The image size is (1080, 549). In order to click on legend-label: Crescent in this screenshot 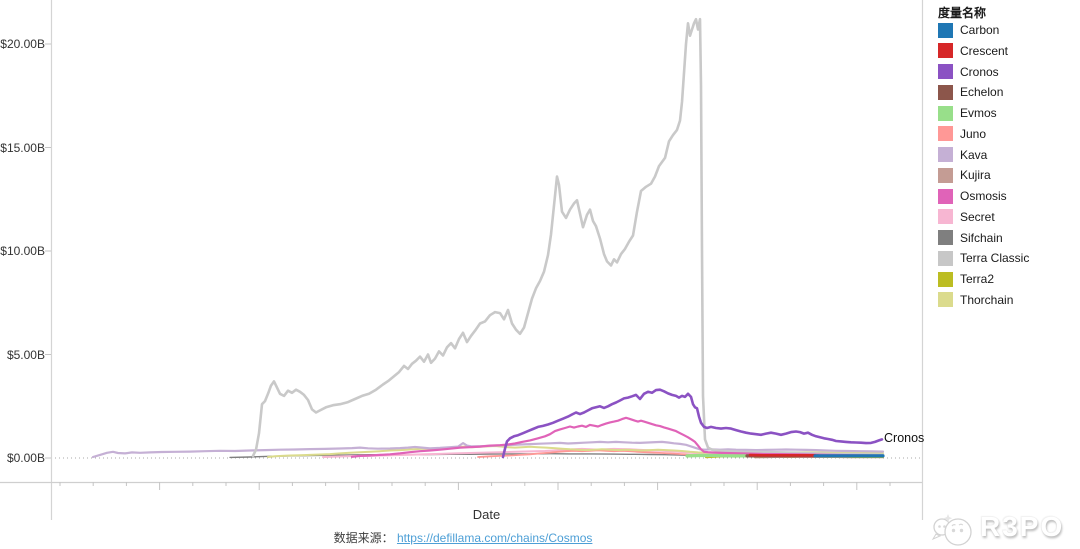, I will do `click(984, 50)`.